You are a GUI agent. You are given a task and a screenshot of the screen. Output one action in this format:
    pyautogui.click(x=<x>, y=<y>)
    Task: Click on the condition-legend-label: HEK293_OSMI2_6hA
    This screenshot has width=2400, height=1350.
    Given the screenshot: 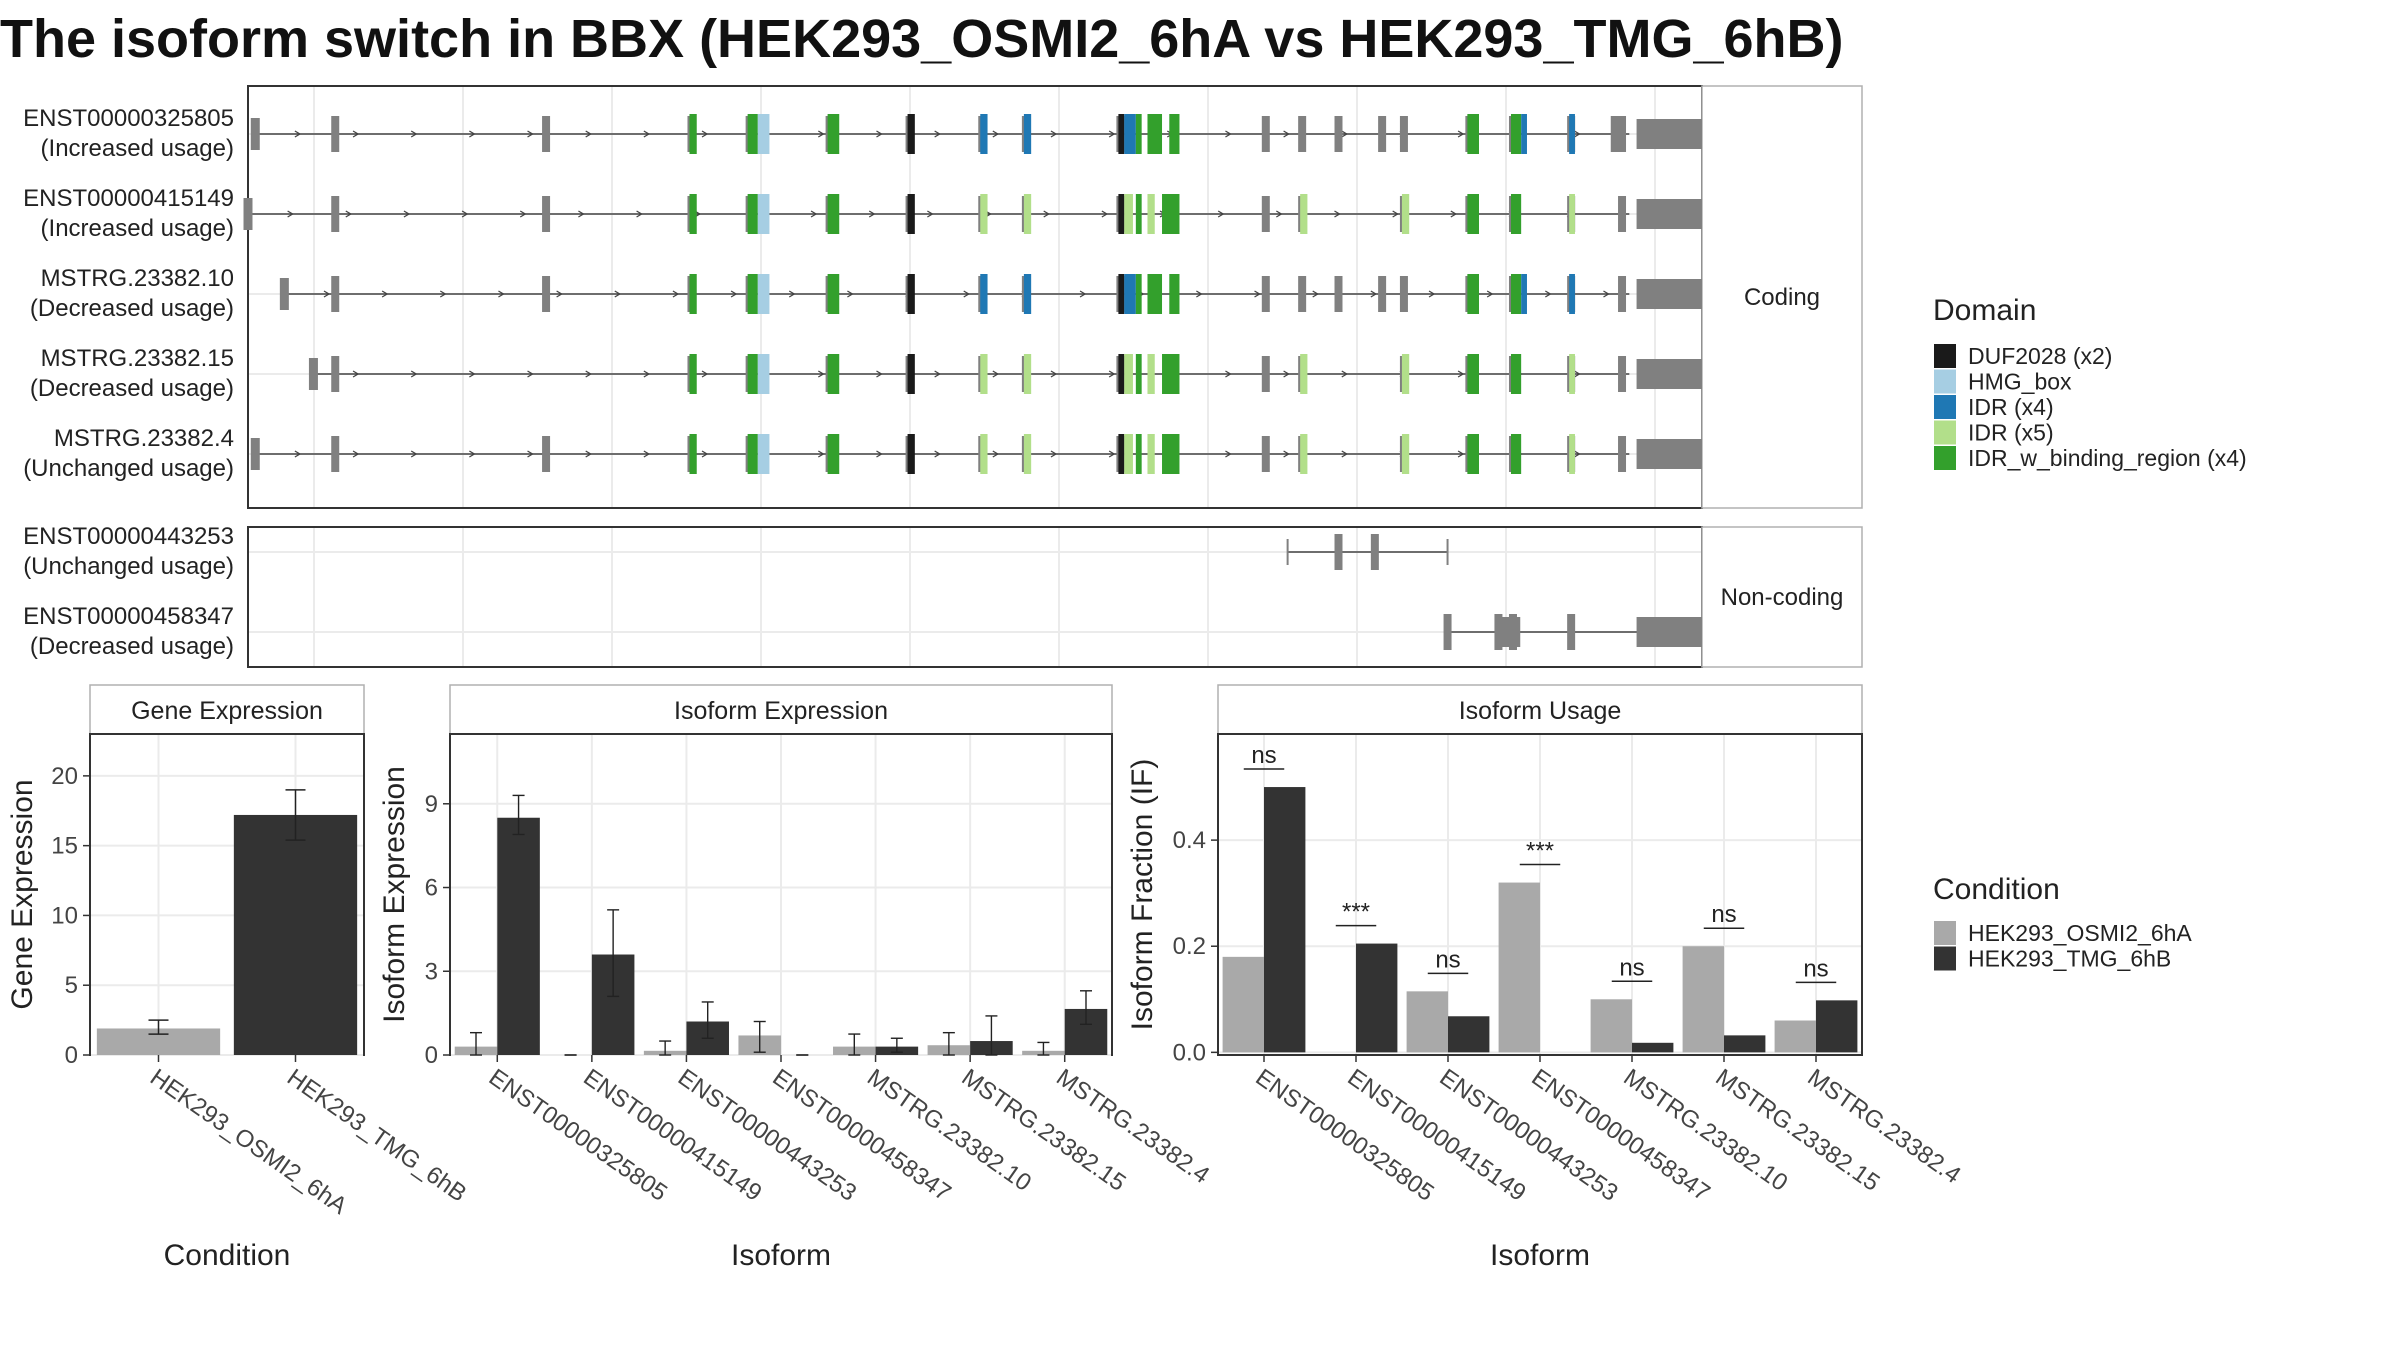 What is the action you would take?
    pyautogui.click(x=2080, y=933)
    